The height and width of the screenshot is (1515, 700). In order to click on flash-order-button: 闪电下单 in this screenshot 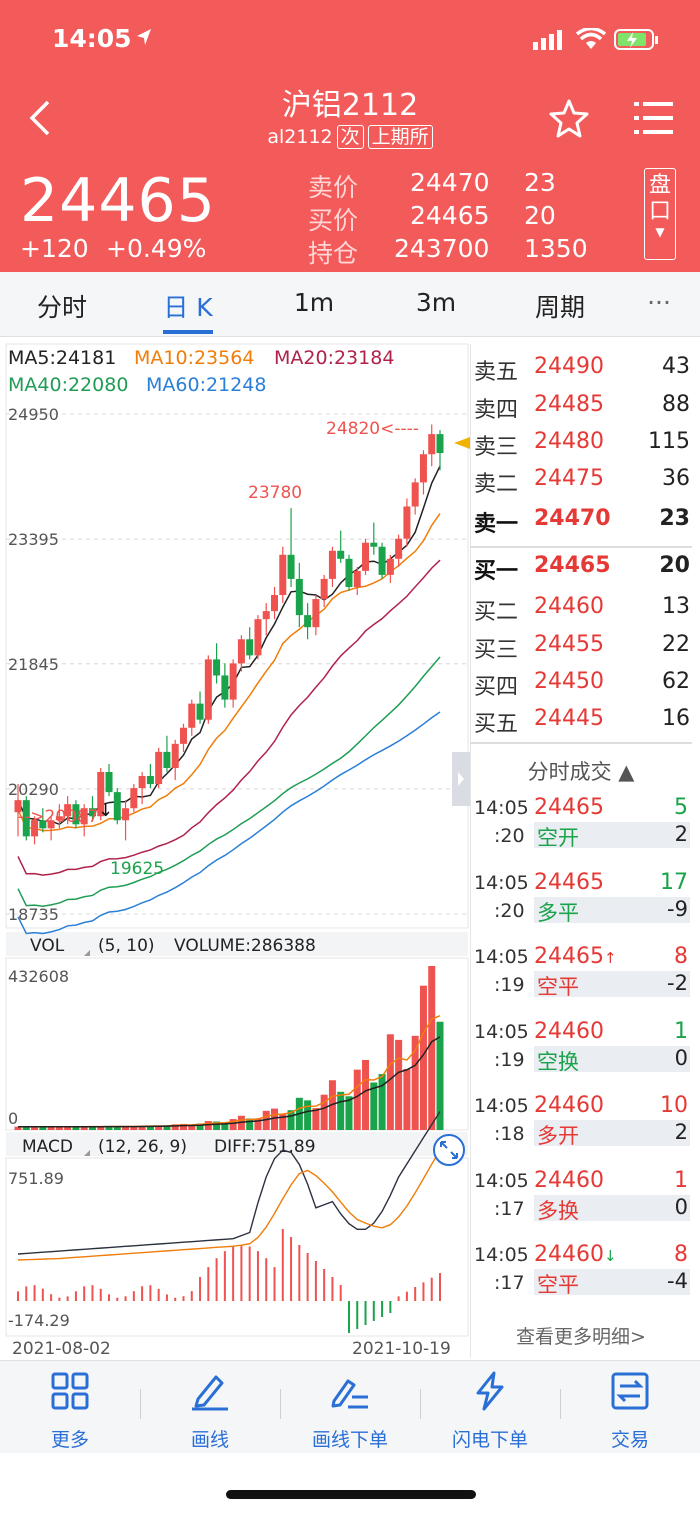, I will do `click(490, 1407)`.